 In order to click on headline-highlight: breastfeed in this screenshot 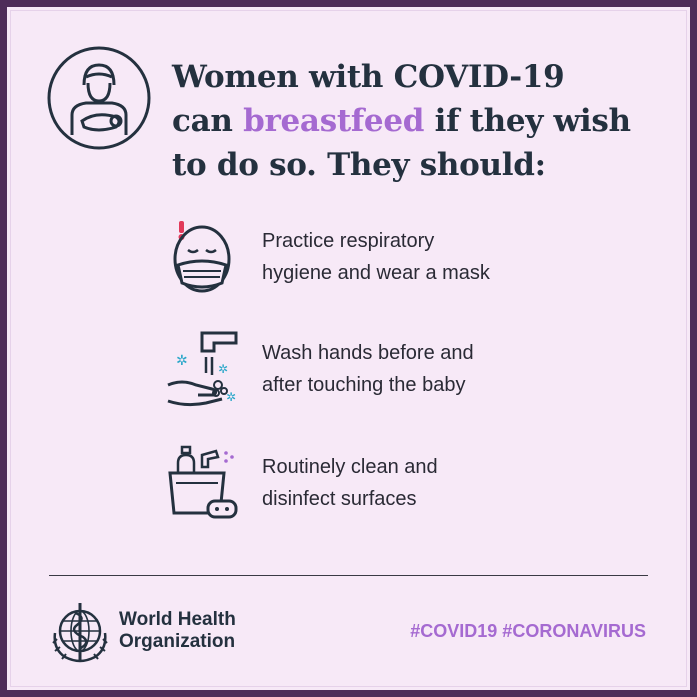, I will do `click(333, 121)`.